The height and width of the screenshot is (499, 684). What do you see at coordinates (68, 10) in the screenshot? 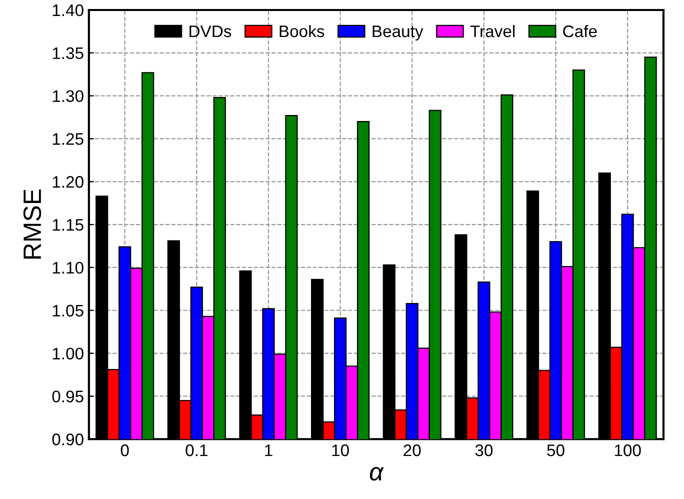
I see `y-tick-label: 1.40` at bounding box center [68, 10].